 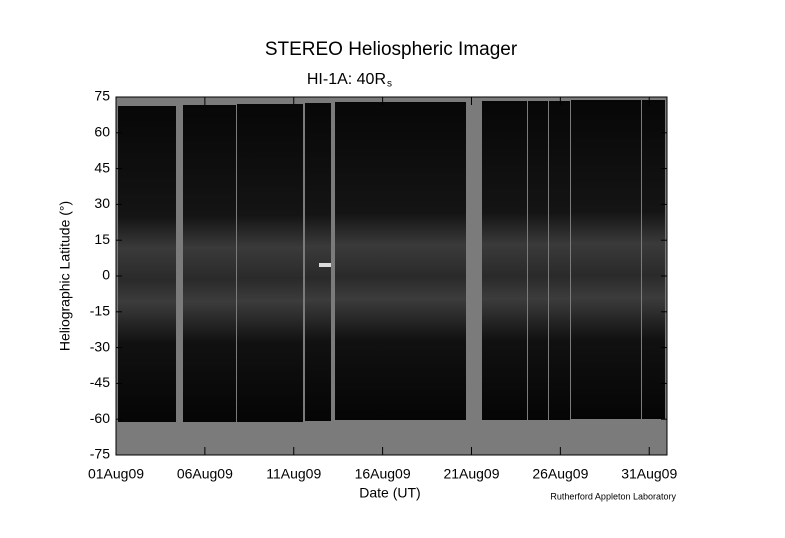 I want to click on x-tick-label: 26Aug09, so click(x=560, y=474).